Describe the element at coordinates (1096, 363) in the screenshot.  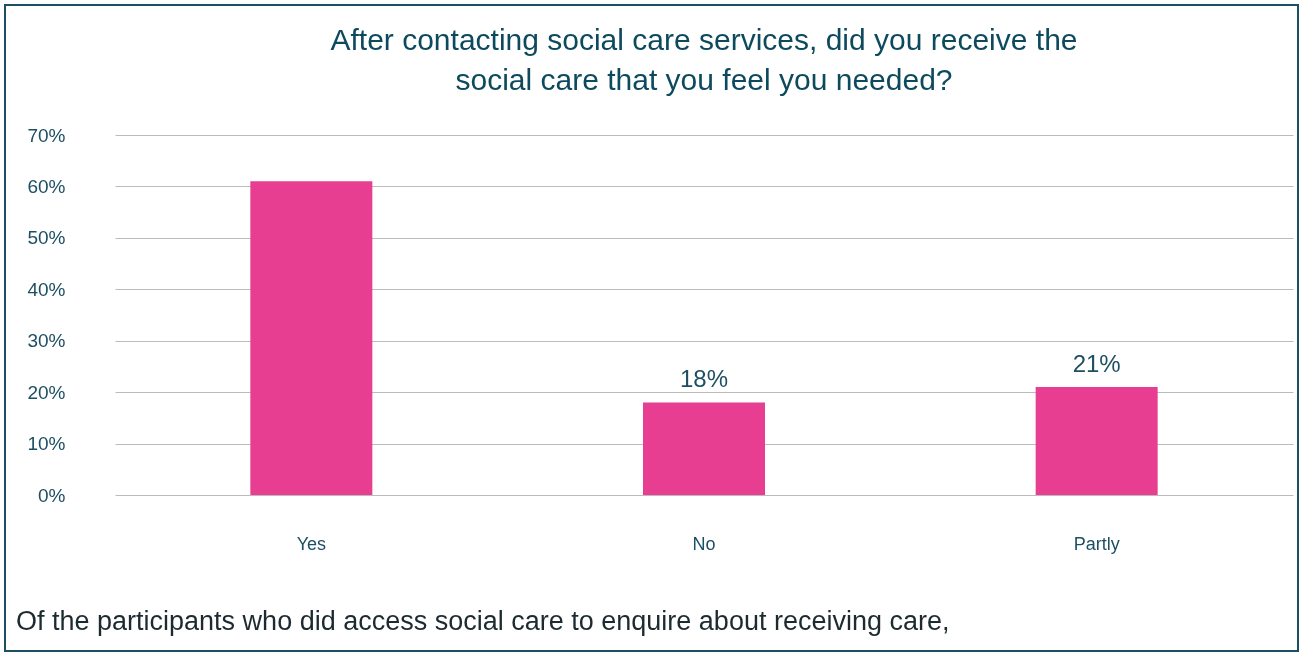
I see `data-label: 21%` at that location.